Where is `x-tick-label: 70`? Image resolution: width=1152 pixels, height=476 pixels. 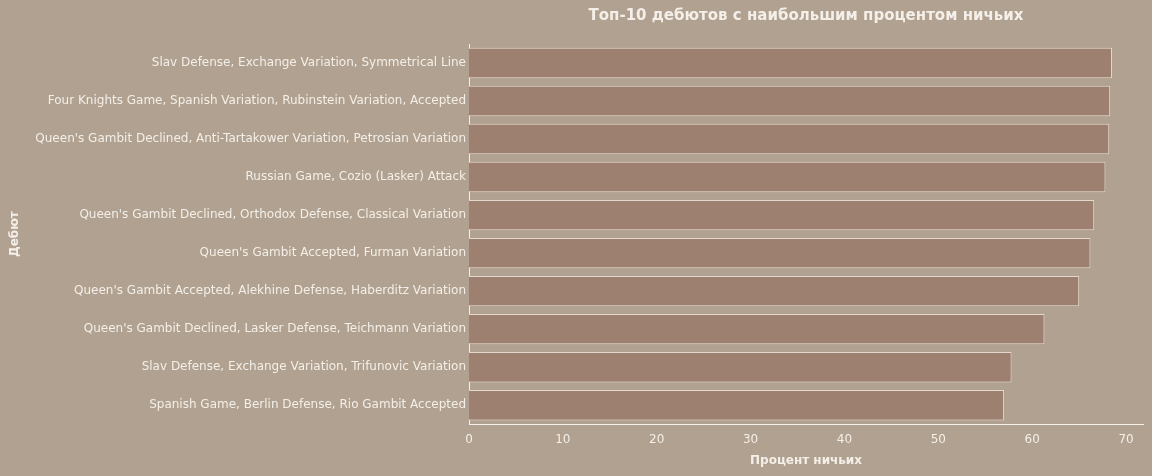 x-tick-label: 70 is located at coordinates (1126, 438).